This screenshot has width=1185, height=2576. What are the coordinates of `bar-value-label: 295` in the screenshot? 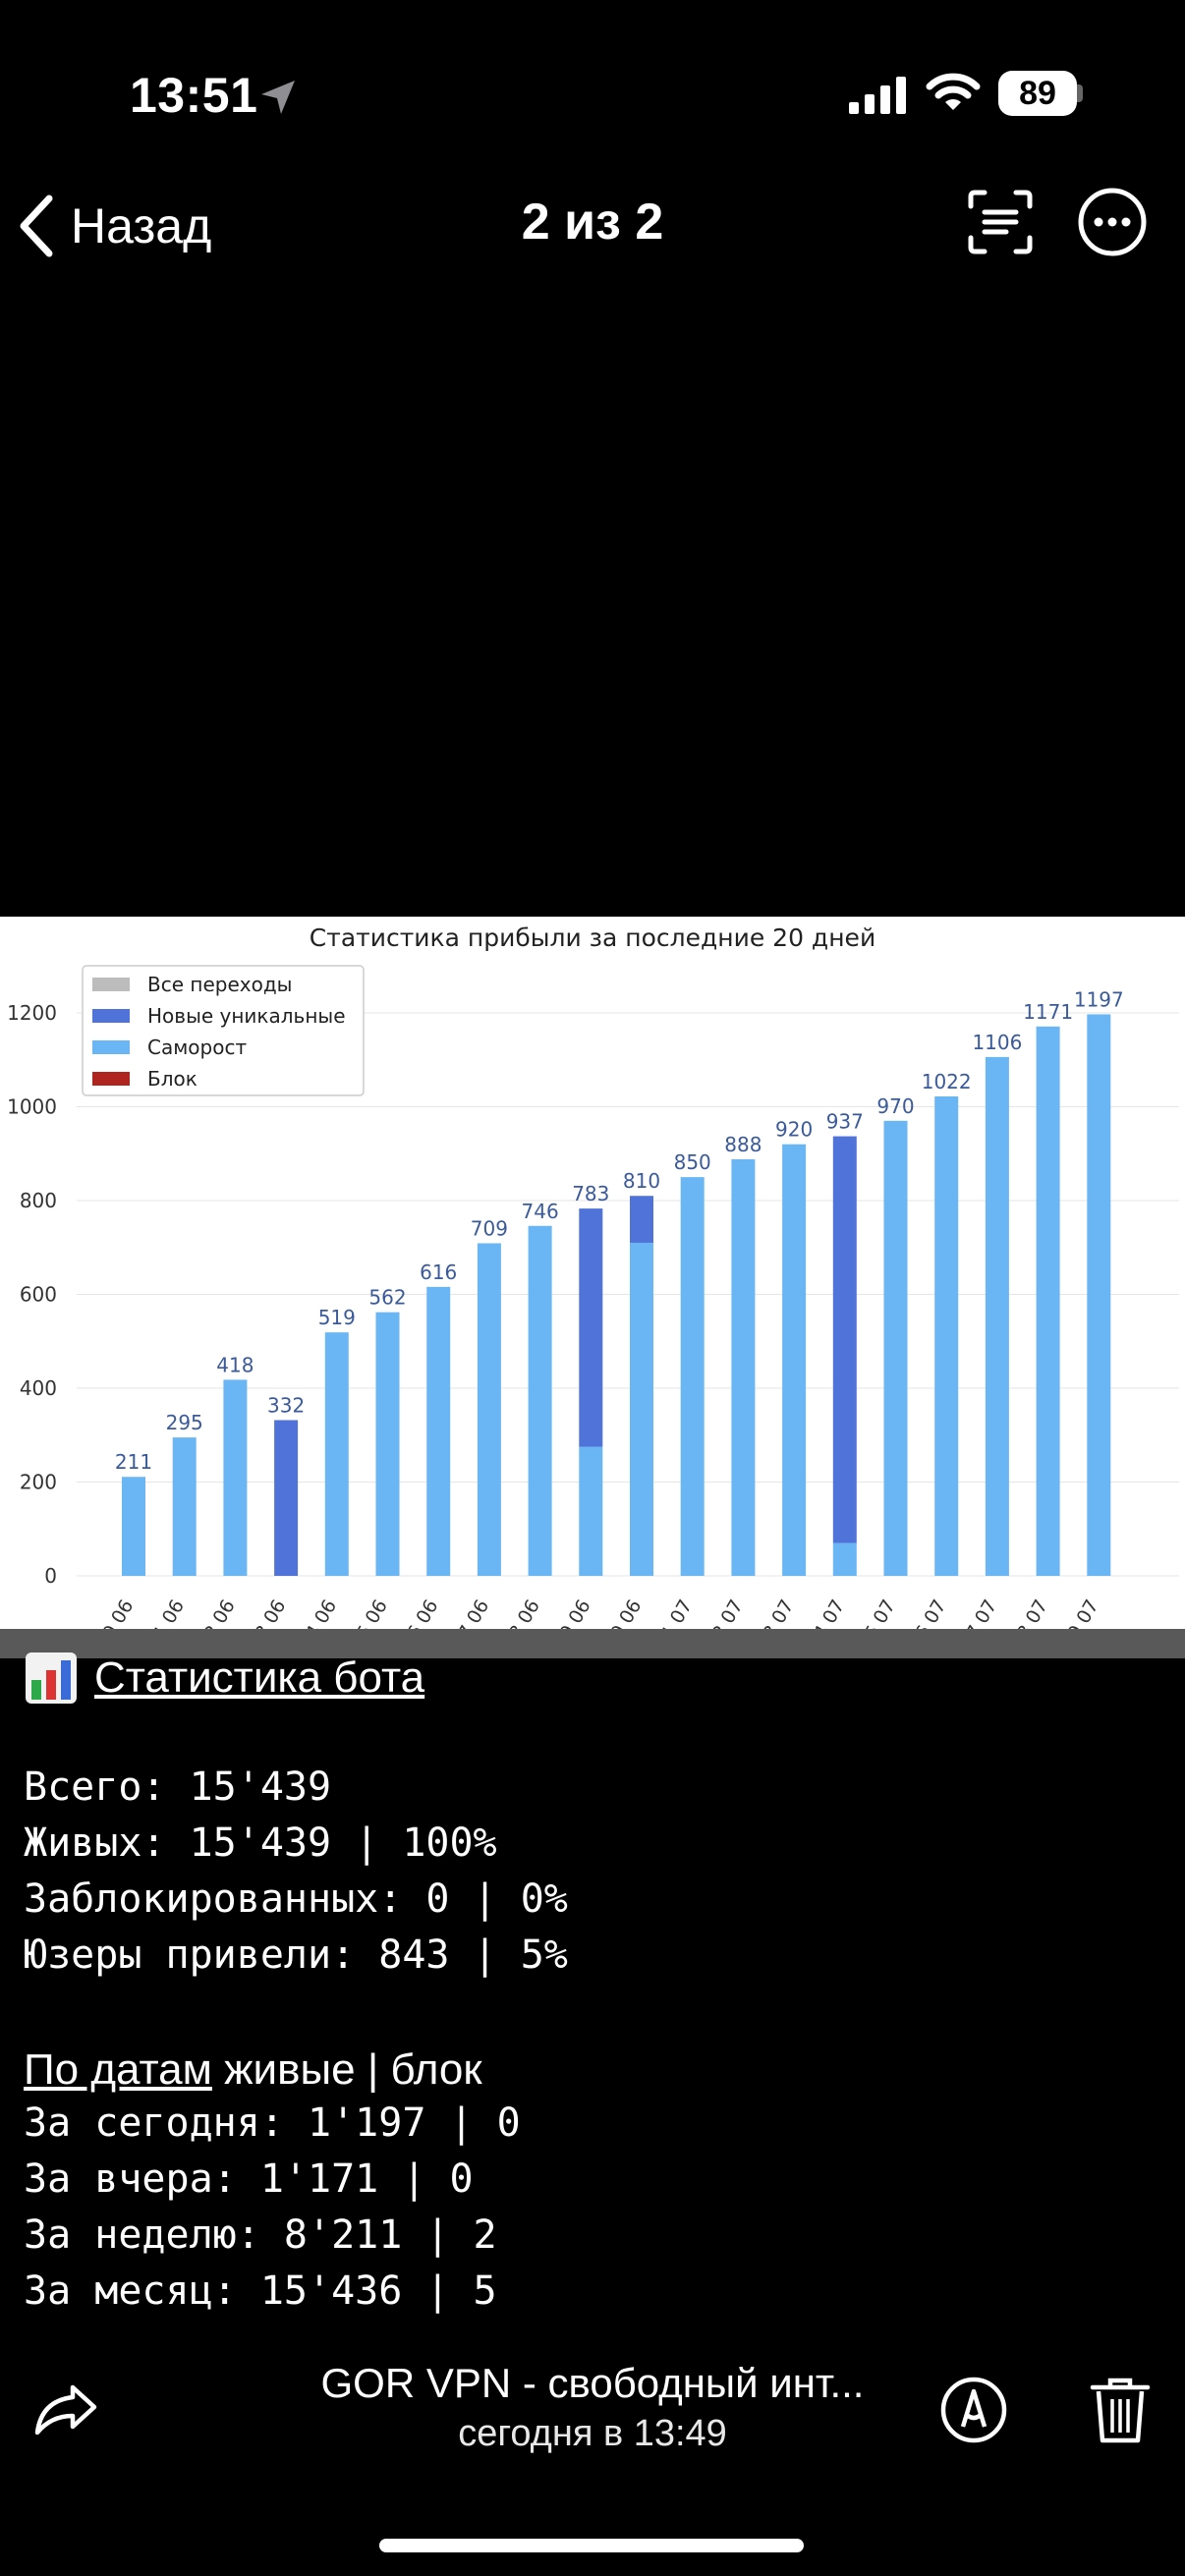 It's located at (184, 1422).